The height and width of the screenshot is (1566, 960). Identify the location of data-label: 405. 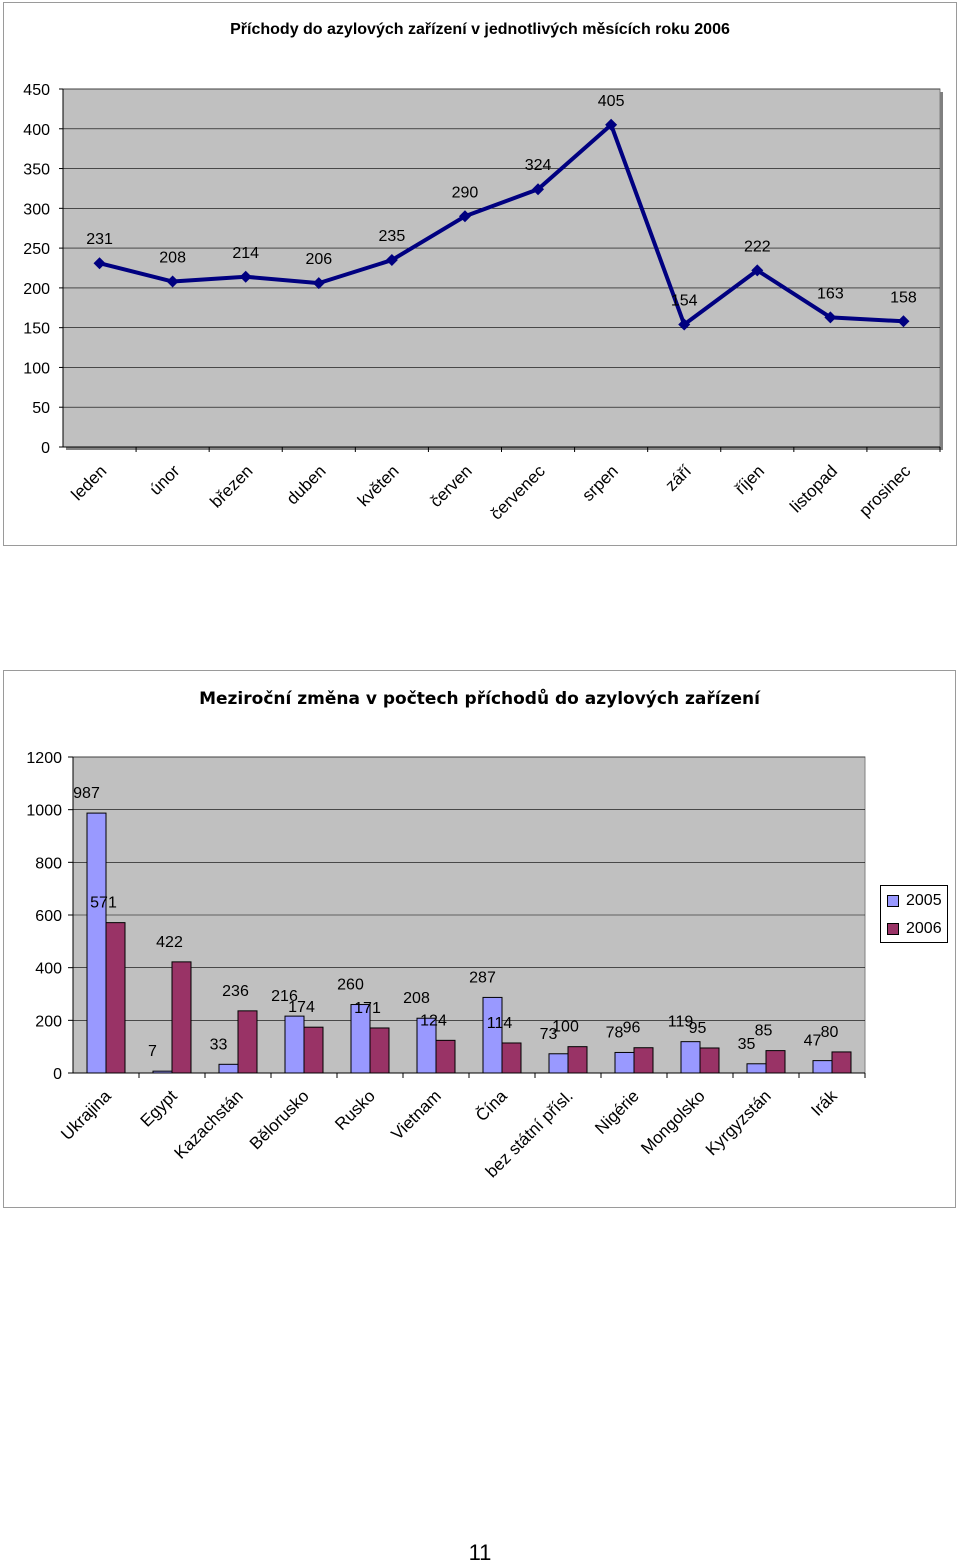
(611, 101).